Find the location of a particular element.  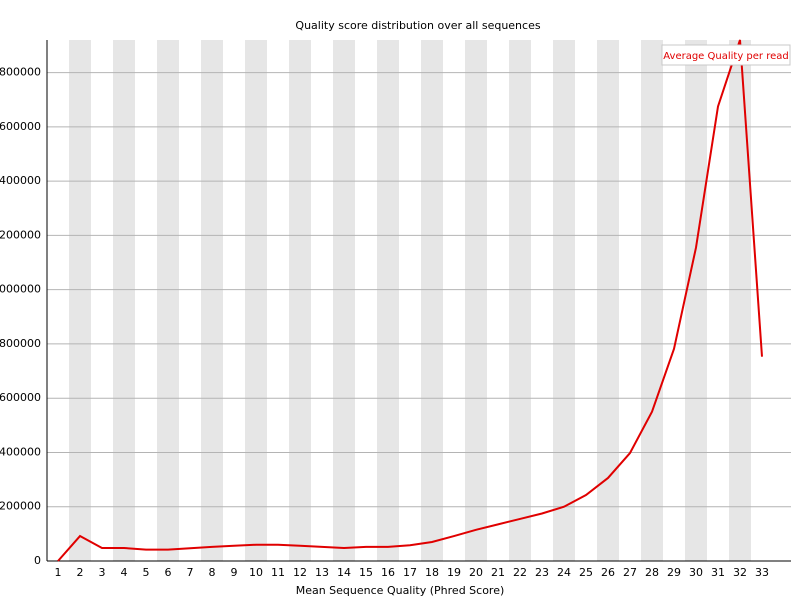

legend-entry: Average Quality per read is located at coordinates (725, 56).